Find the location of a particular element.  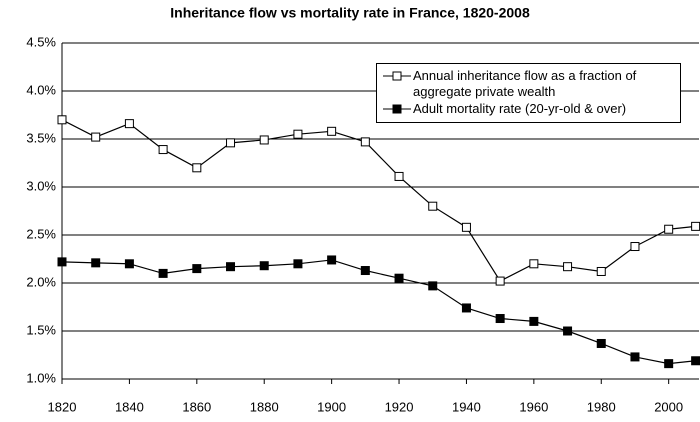

y-tick-label: 3.0% is located at coordinates (41, 185).